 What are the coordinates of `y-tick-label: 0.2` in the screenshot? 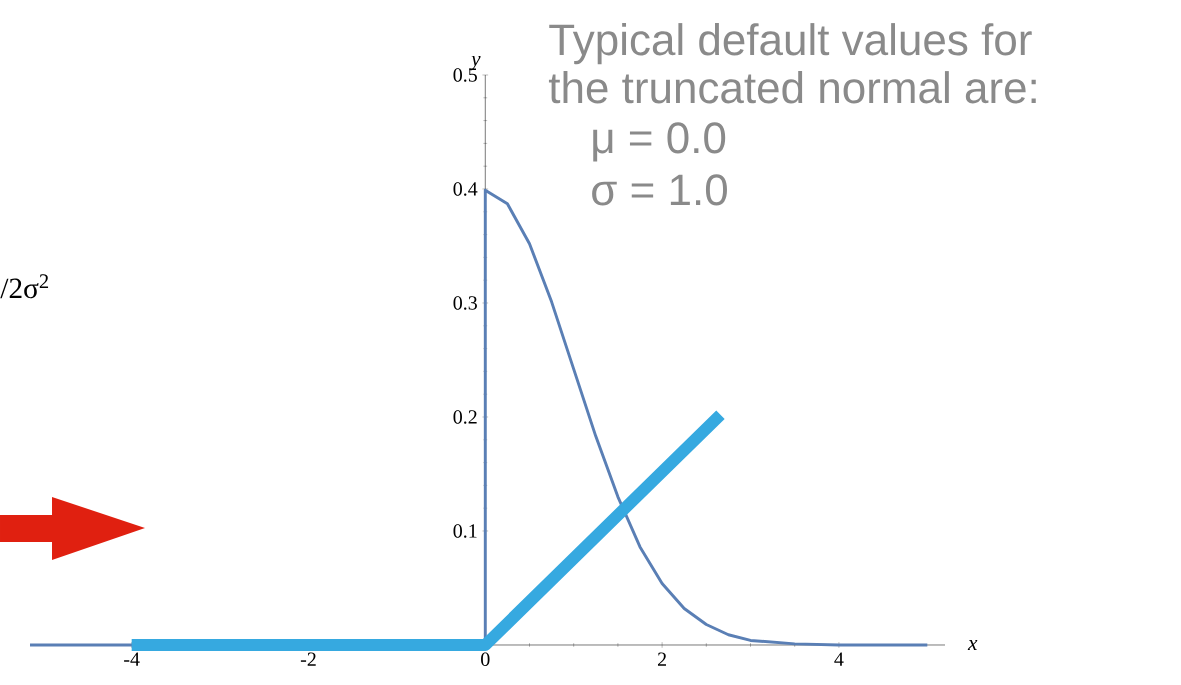 It's located at (465, 417).